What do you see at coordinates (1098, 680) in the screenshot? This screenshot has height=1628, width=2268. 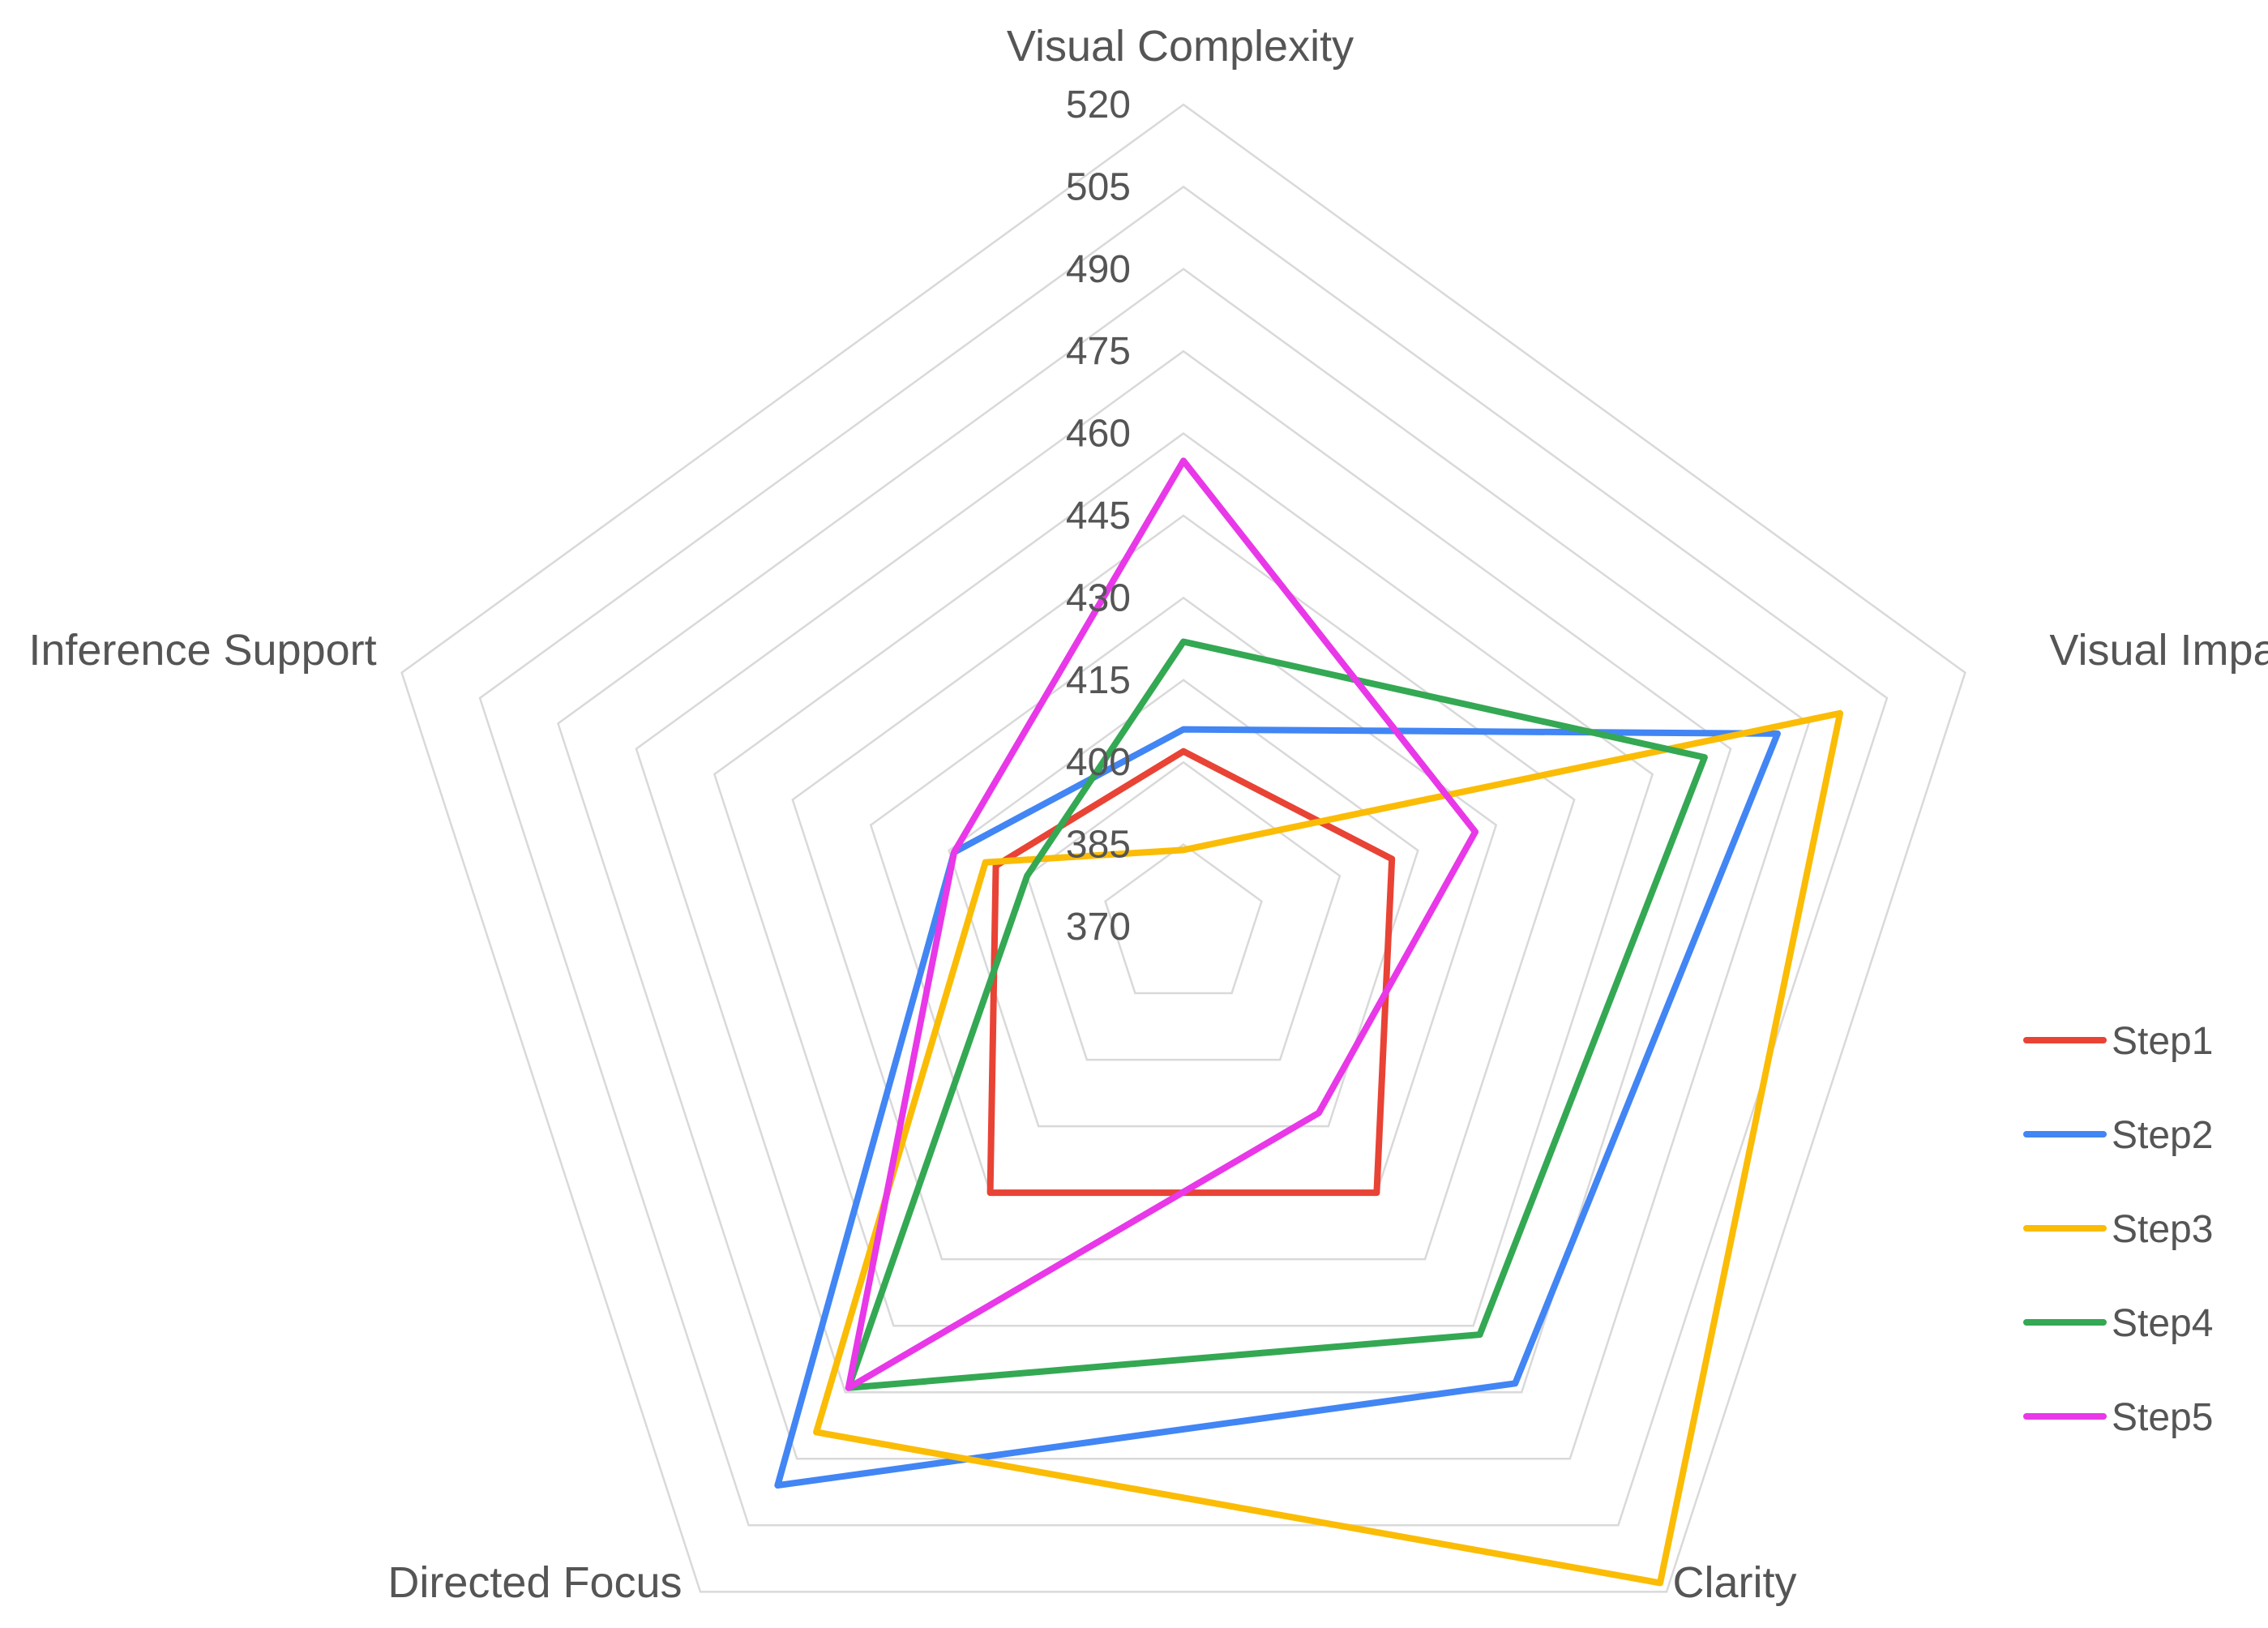 I see `tick-label-415: 415` at bounding box center [1098, 680].